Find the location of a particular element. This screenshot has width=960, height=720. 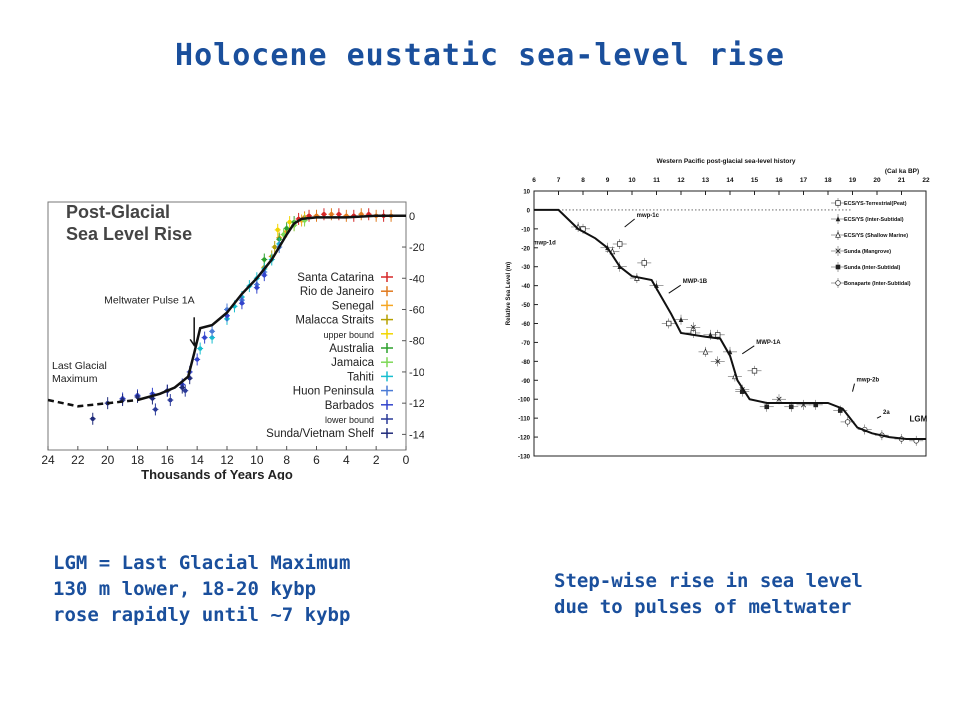

x-tick-label: 10 is located at coordinates (632, 180).